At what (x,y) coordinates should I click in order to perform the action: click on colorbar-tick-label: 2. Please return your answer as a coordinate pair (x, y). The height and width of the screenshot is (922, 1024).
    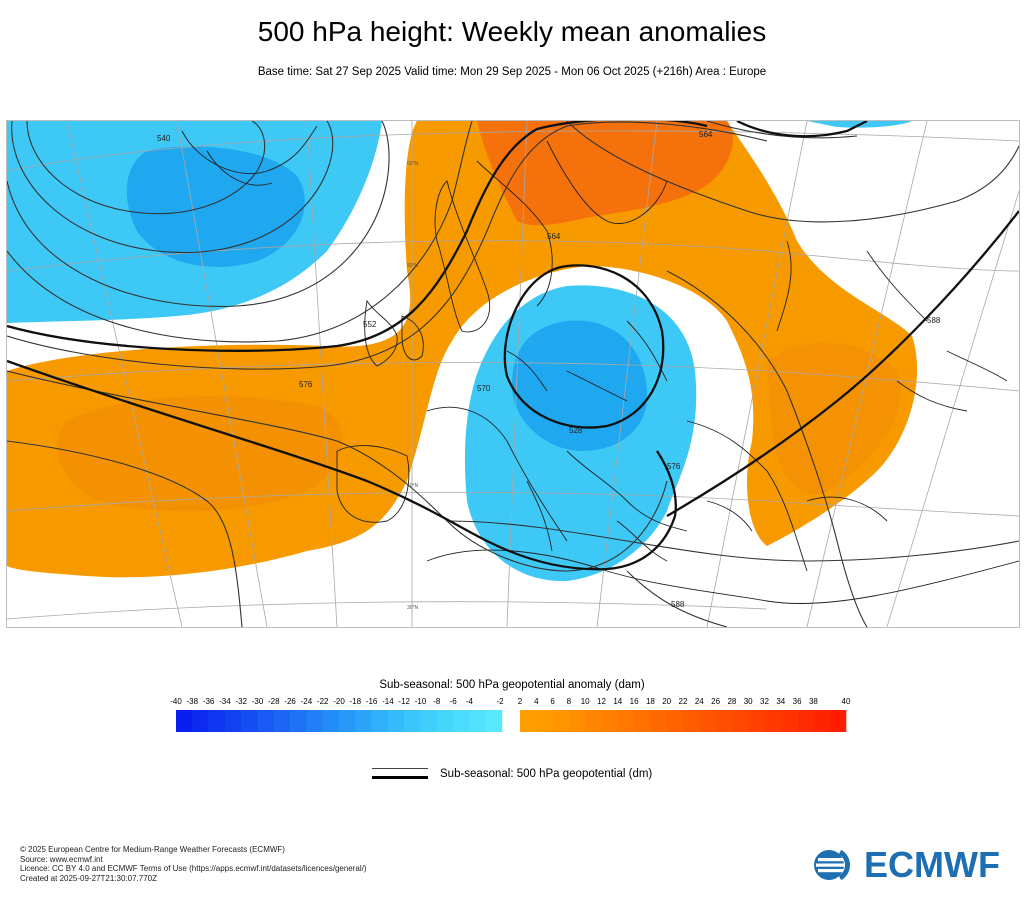
    Looking at the image, I should click on (520, 701).